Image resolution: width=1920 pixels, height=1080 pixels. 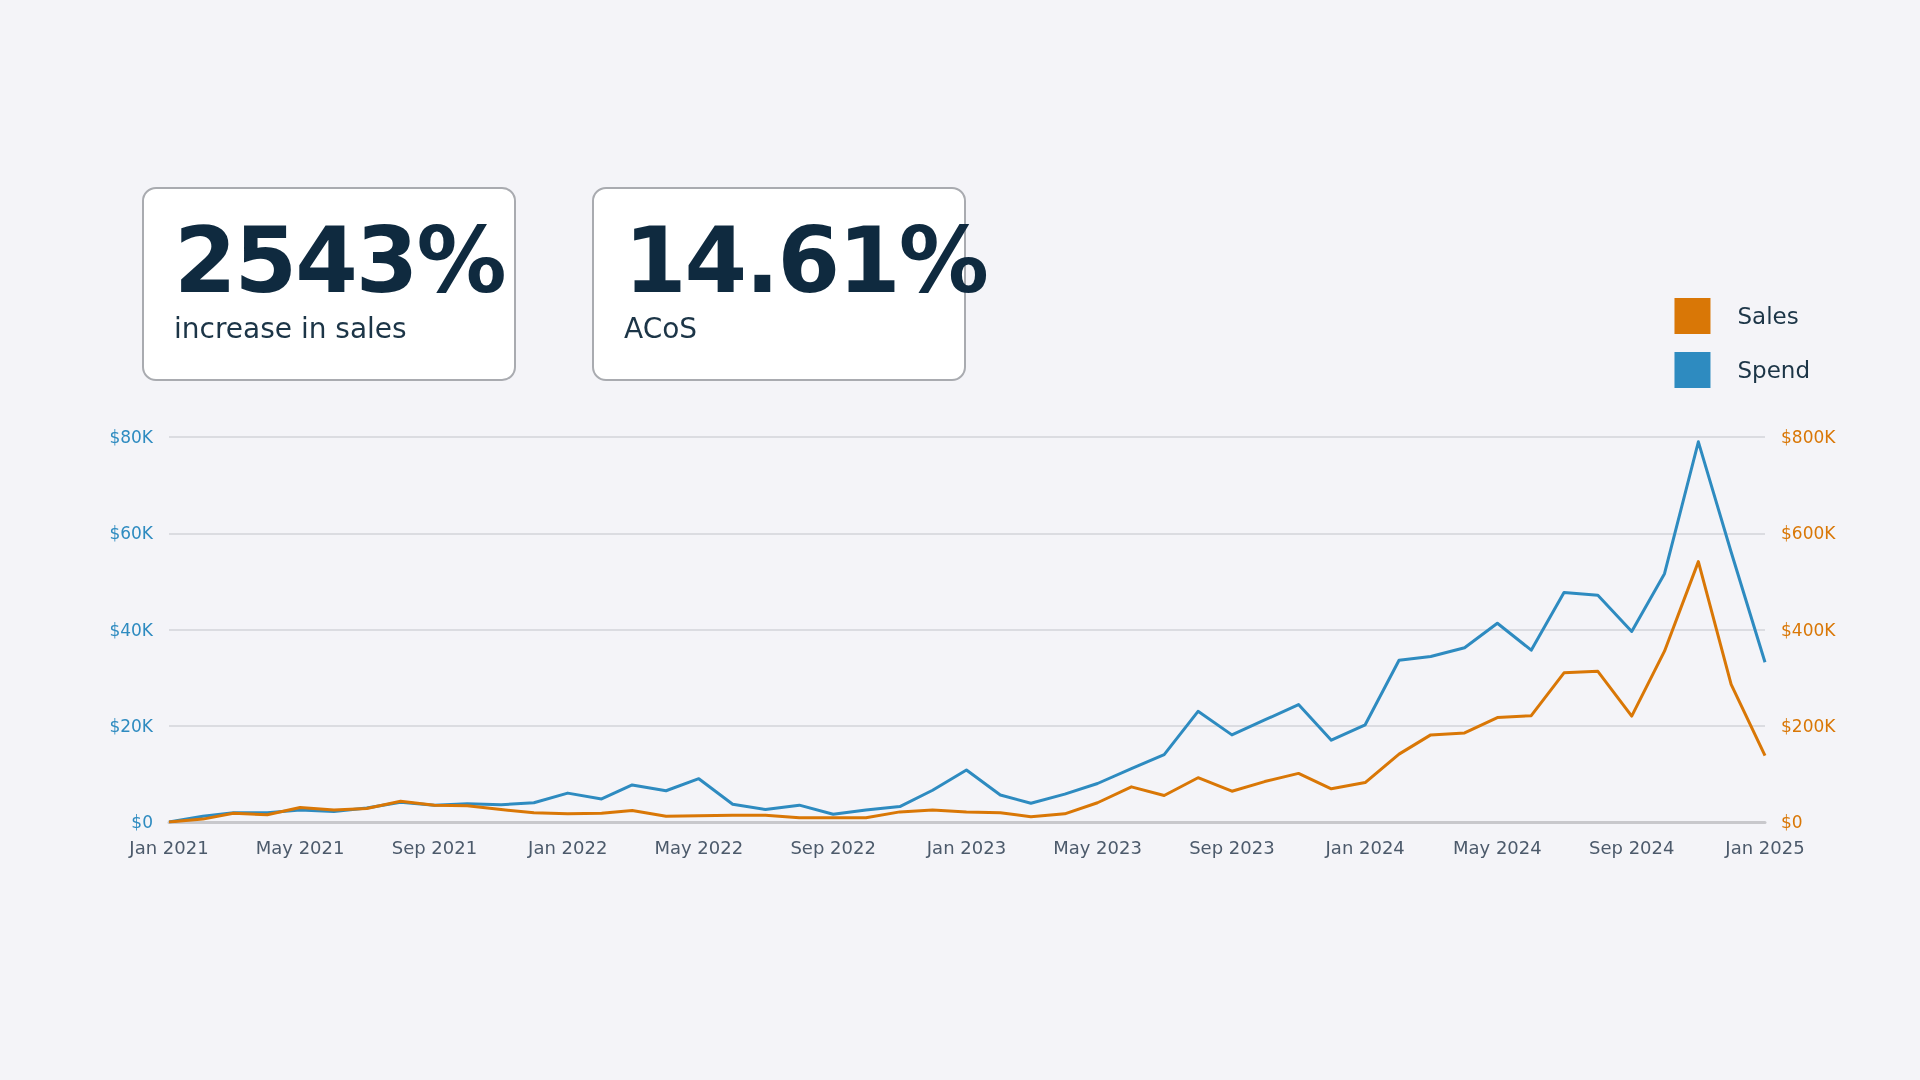 I want to click on text: 2543%, so click(x=340, y=260).